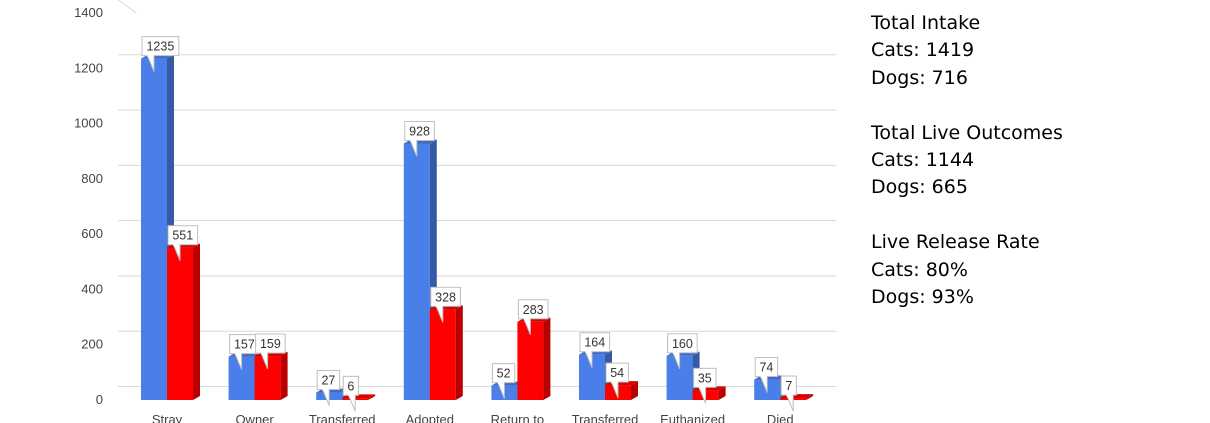  I want to click on data-label: 7, so click(788, 393).